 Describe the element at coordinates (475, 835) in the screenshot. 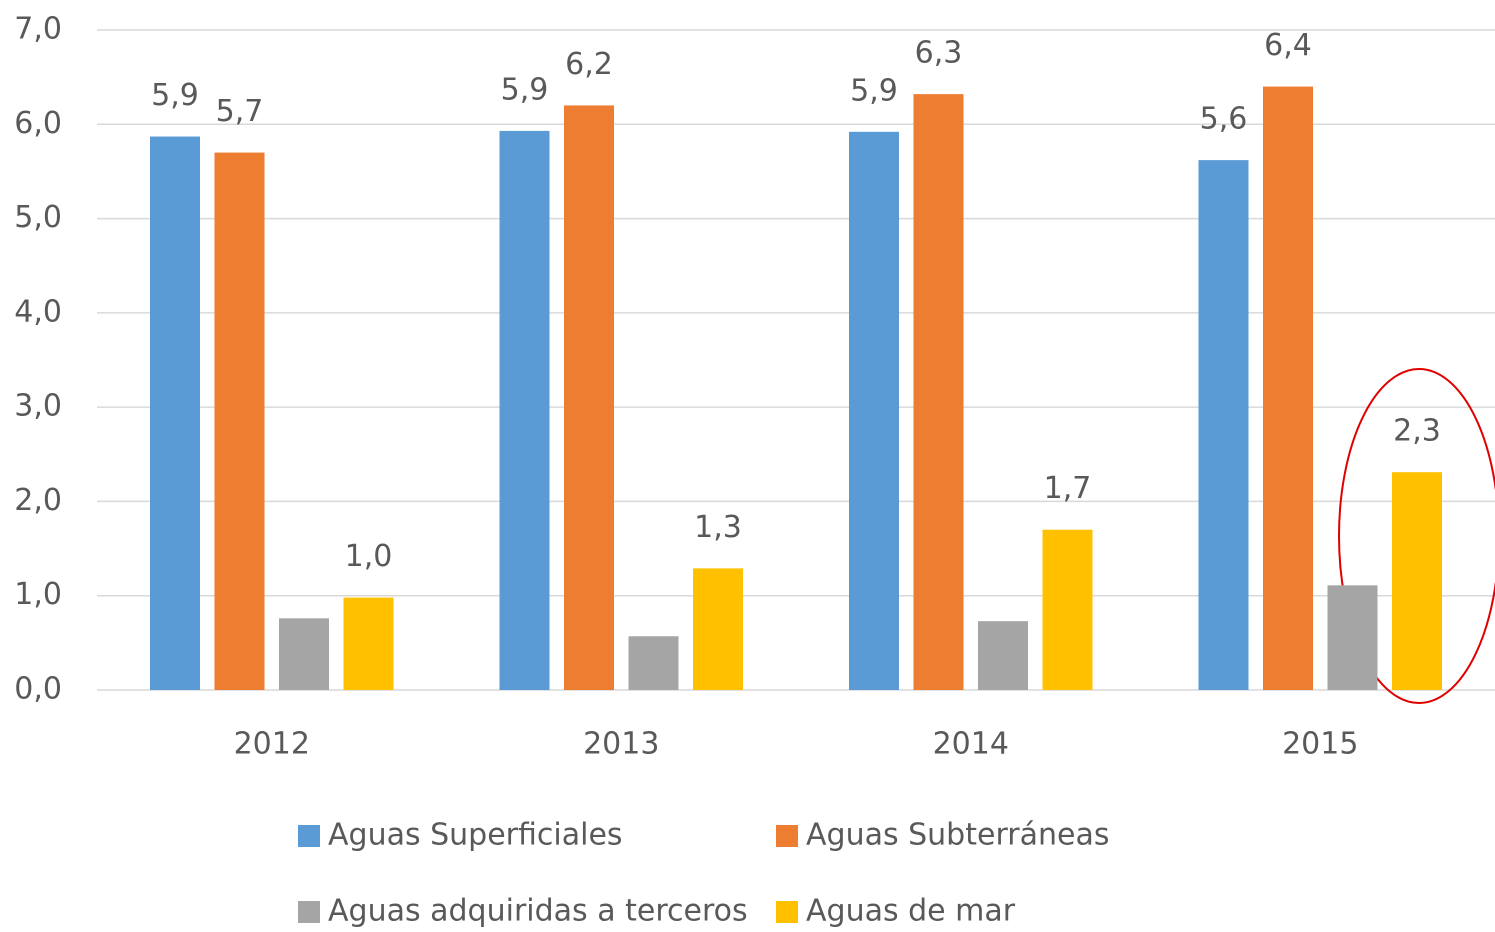

I see `legend-label: Aguas Superficiales` at that location.